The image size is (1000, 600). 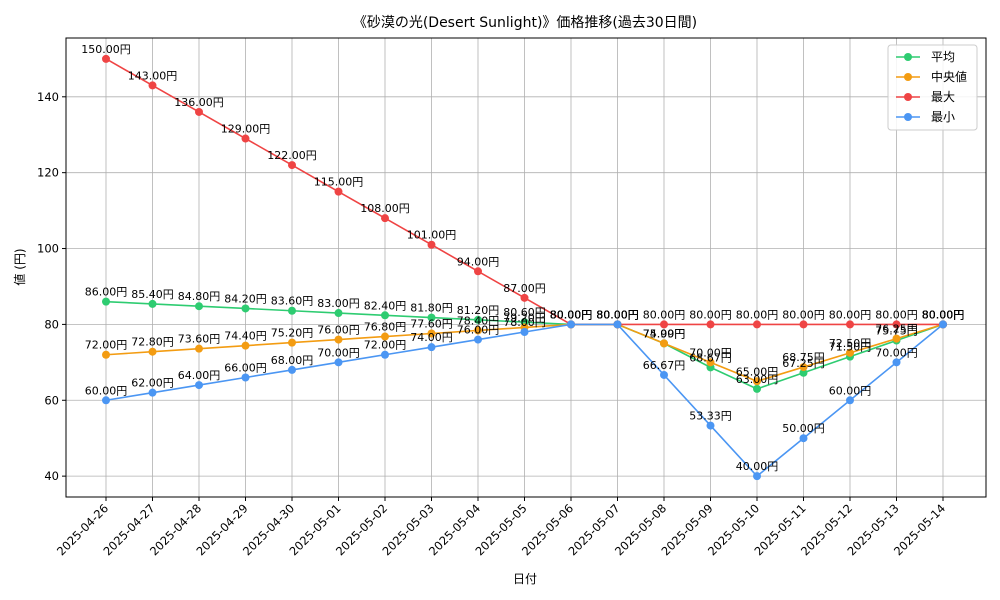 What do you see at coordinates (524, 312) in the screenshot?
I see `data-label: 80.60円` at bounding box center [524, 312].